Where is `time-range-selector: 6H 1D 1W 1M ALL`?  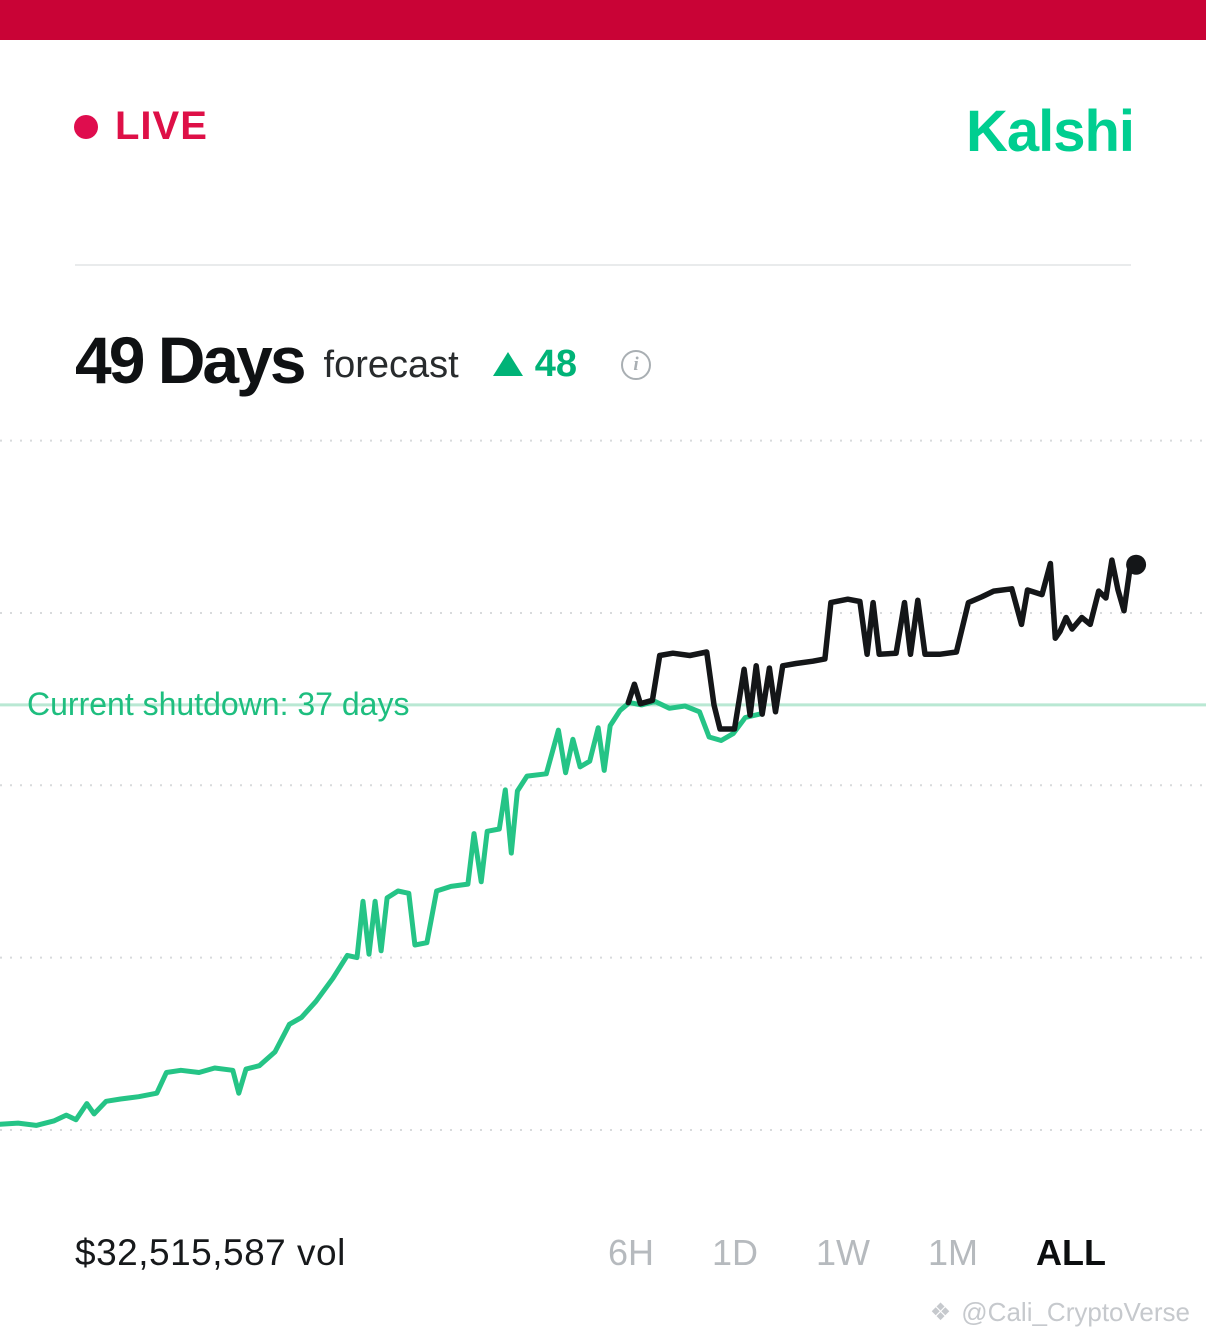 time-range-selector: 6H 1D 1W 1M ALL is located at coordinates (857, 1253).